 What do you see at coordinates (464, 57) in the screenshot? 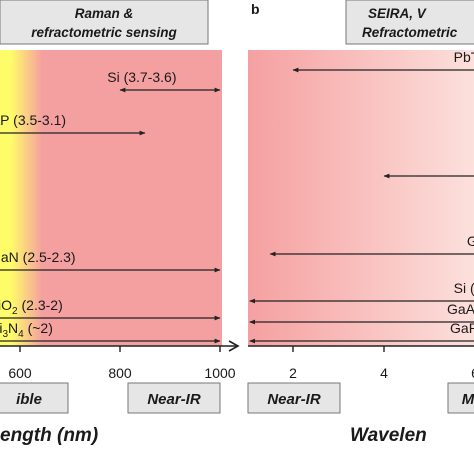
I see `range-label: PbTe (~` at bounding box center [464, 57].